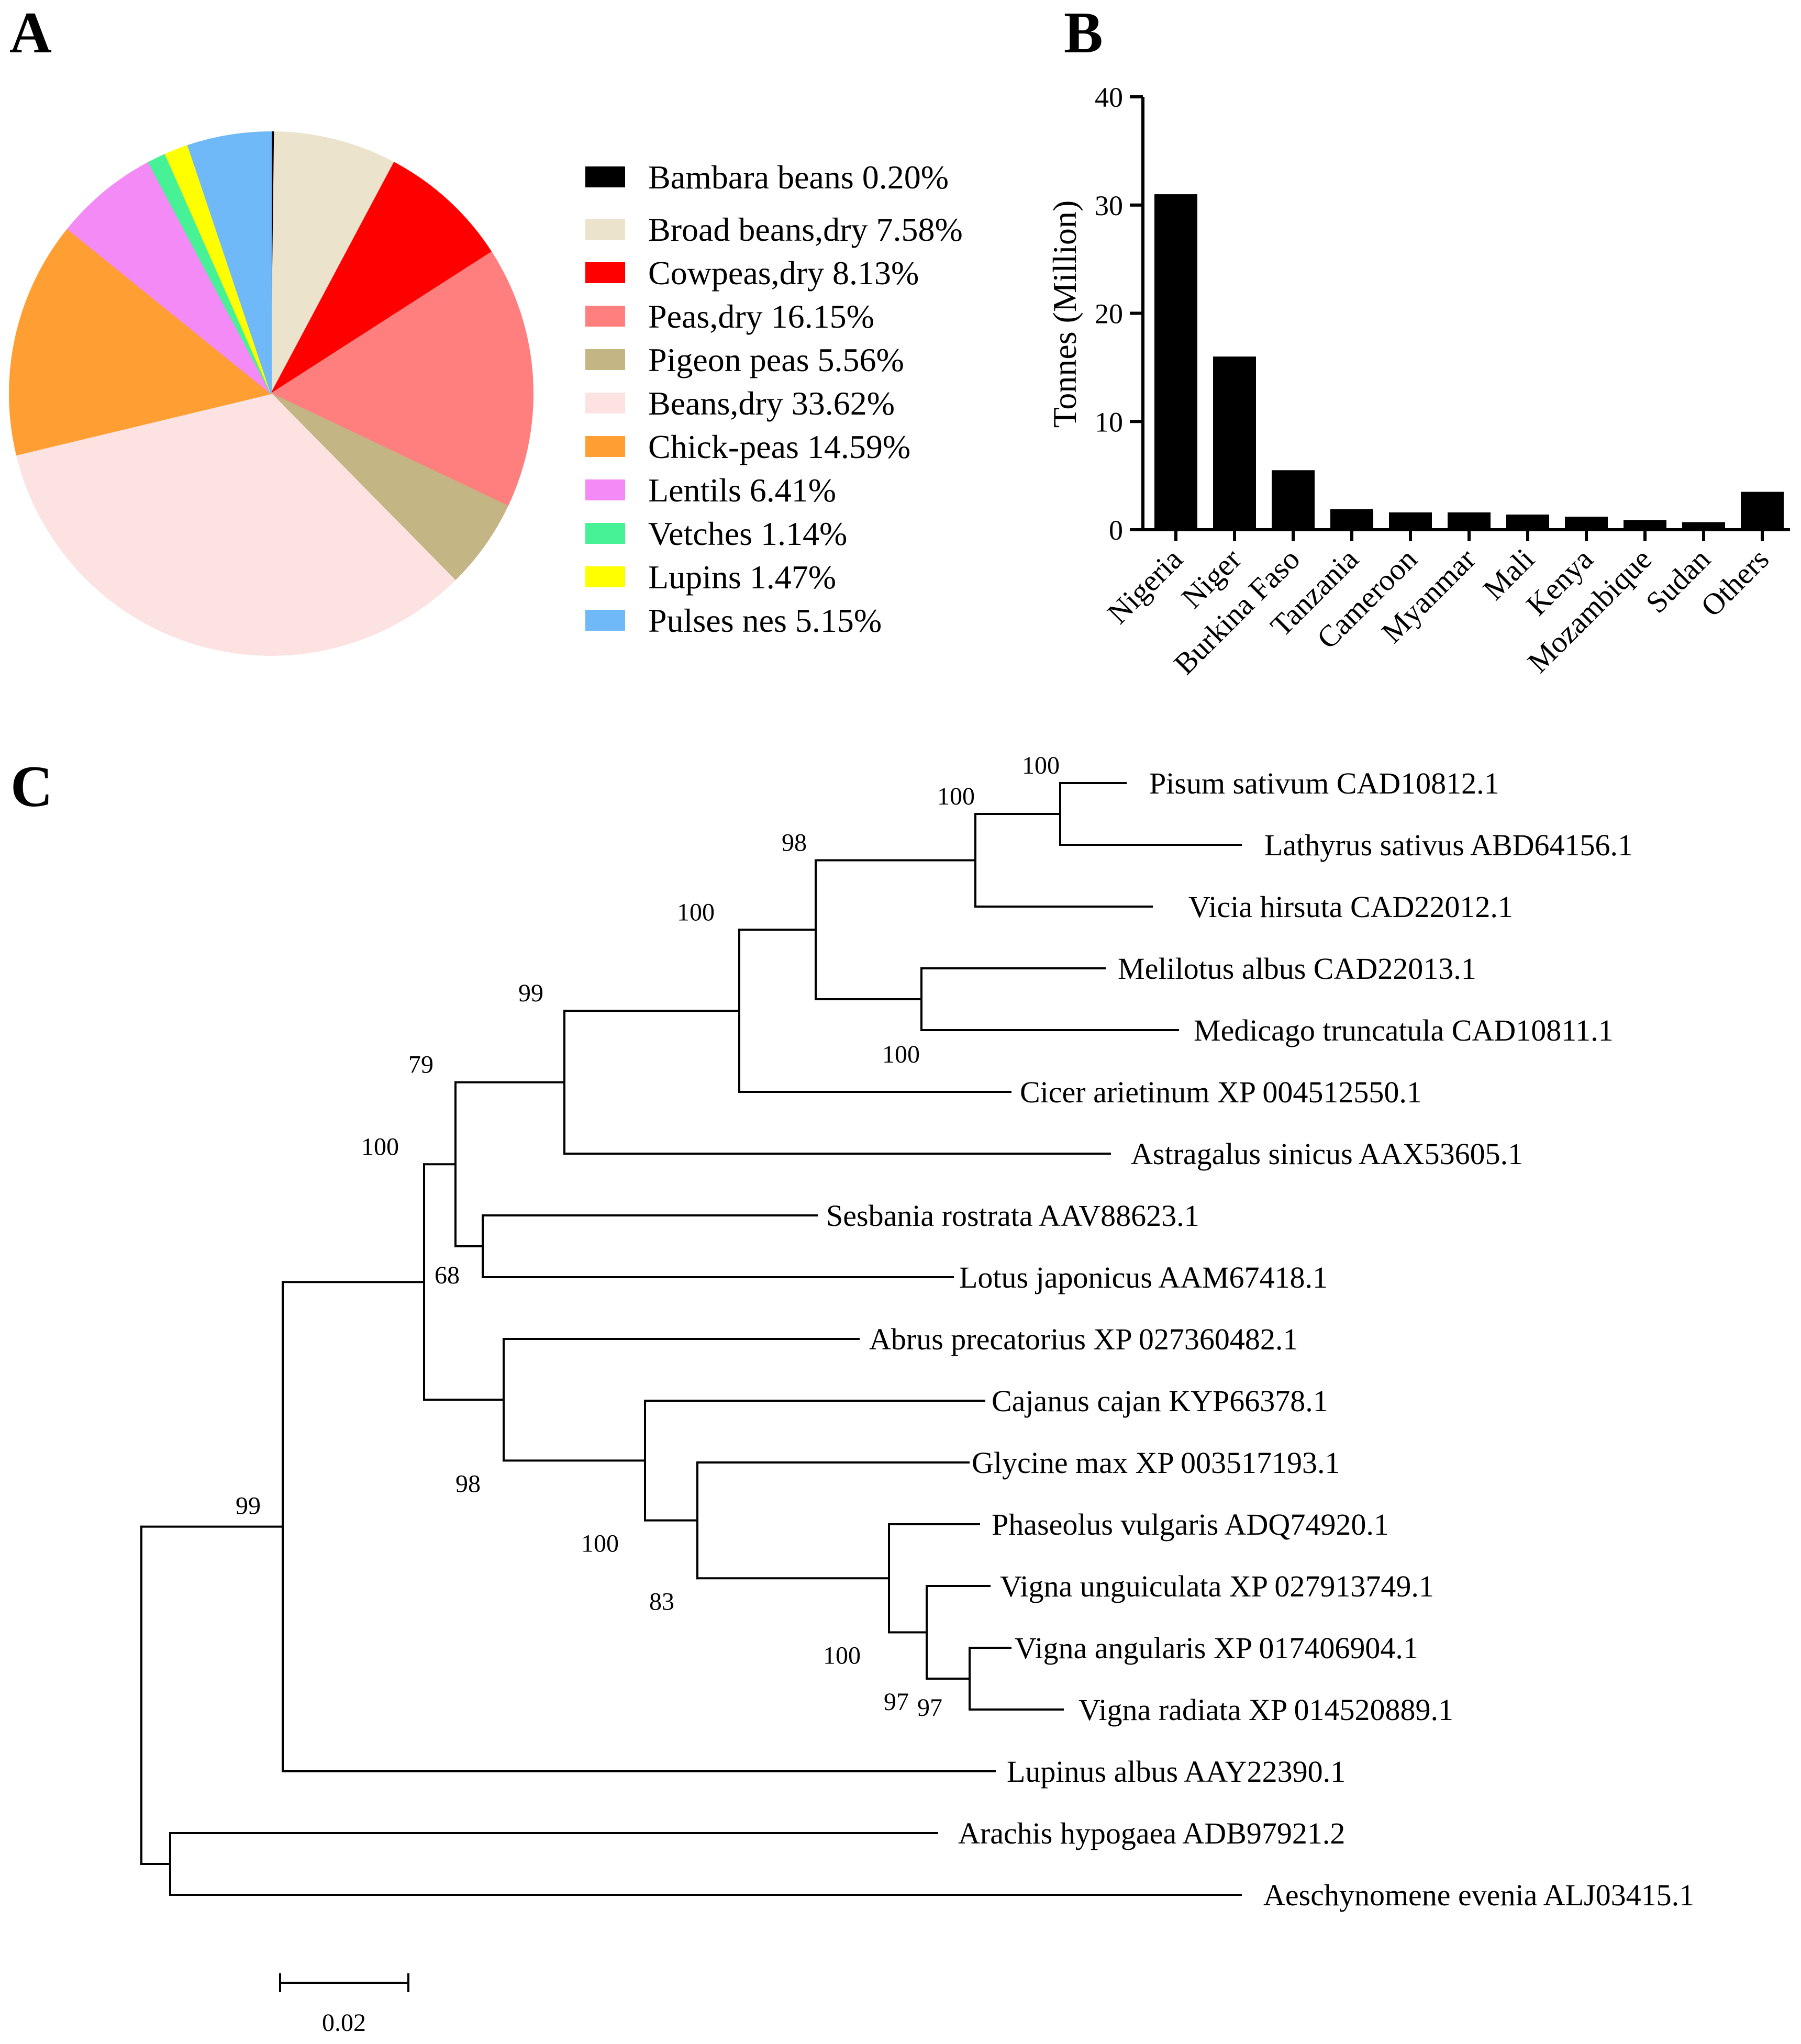 The image size is (1801, 2044). What do you see at coordinates (1109, 205) in the screenshot?
I see `bar-y-tick-label: 30` at bounding box center [1109, 205].